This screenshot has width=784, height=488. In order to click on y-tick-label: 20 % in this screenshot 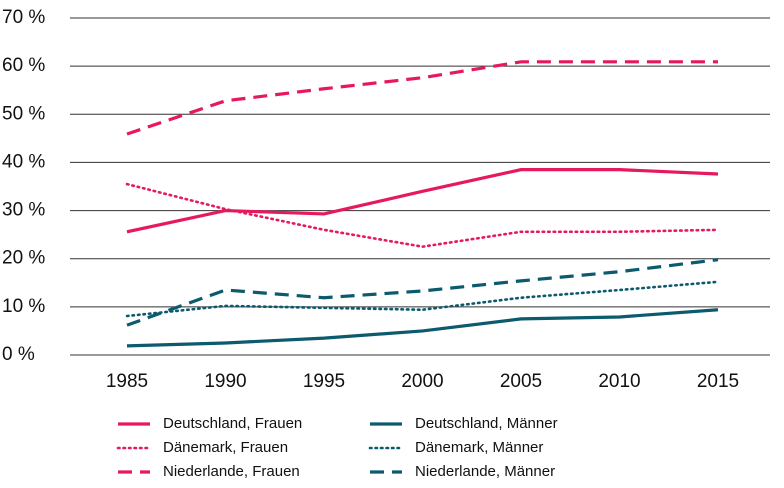, I will do `click(23, 258)`.